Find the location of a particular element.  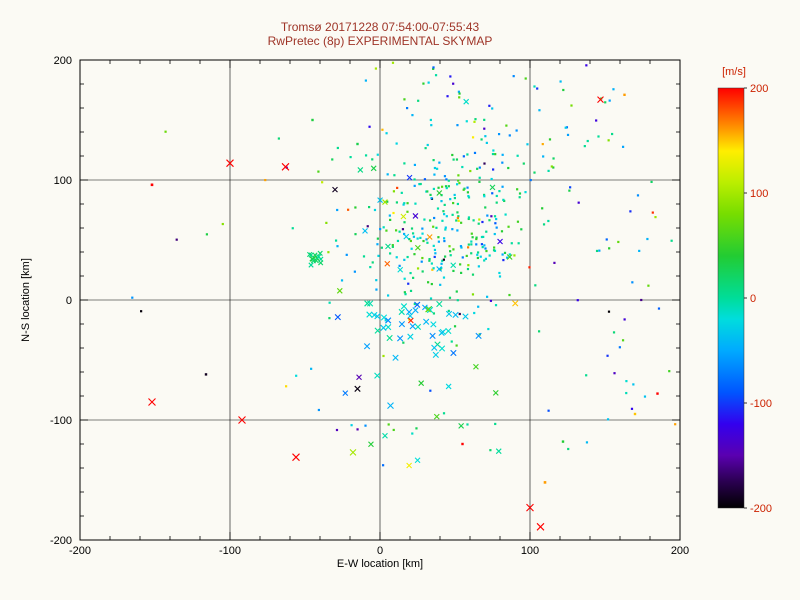

x-tick-label: 100 is located at coordinates (530, 551).